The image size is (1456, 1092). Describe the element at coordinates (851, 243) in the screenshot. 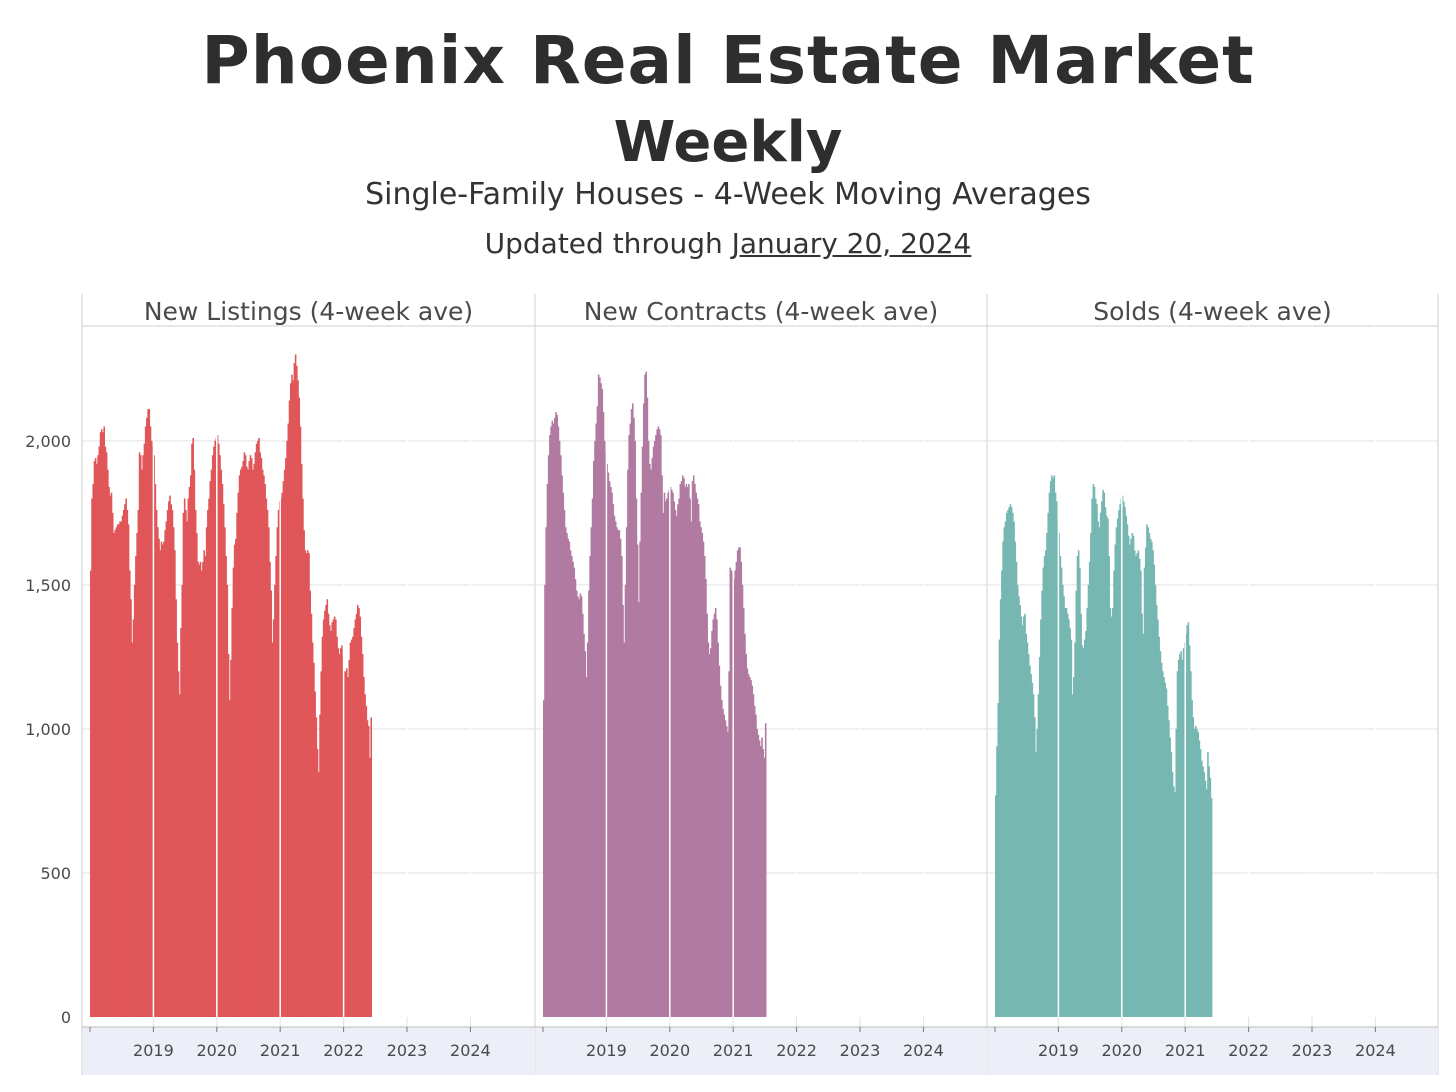

I see `updated-date-link: January 20, 2024` at that location.